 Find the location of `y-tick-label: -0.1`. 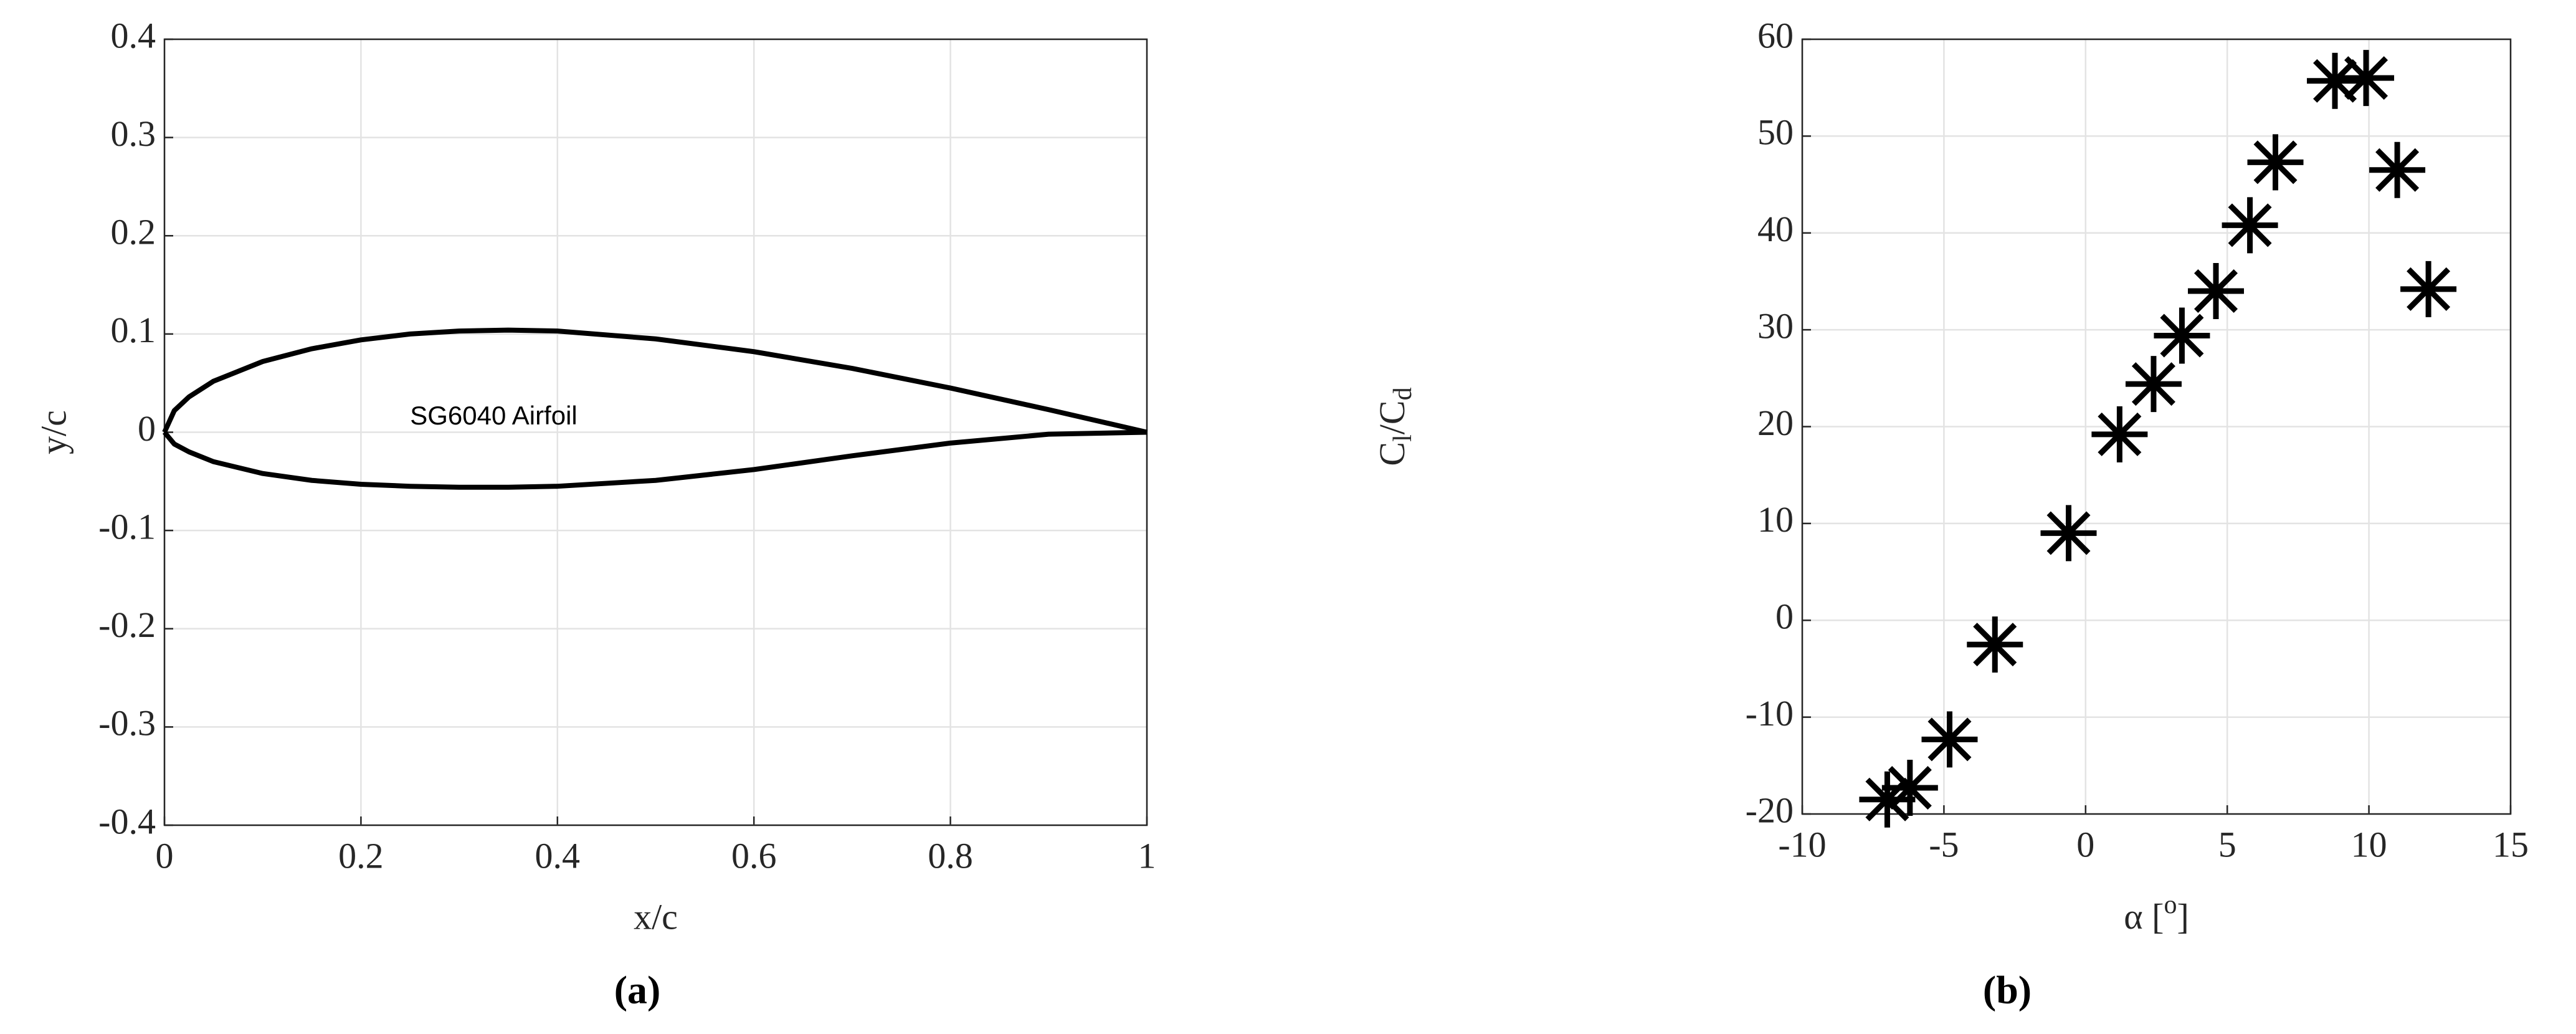

y-tick-label: -0.1 is located at coordinates (127, 526).